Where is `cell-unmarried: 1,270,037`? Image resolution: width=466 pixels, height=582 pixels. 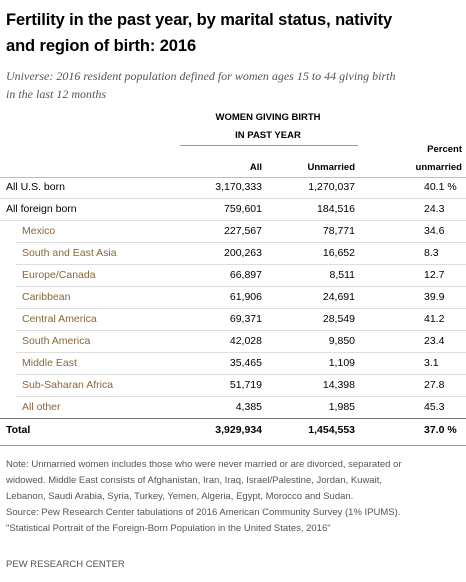
cell-unmarried: 1,270,037 is located at coordinates (331, 187).